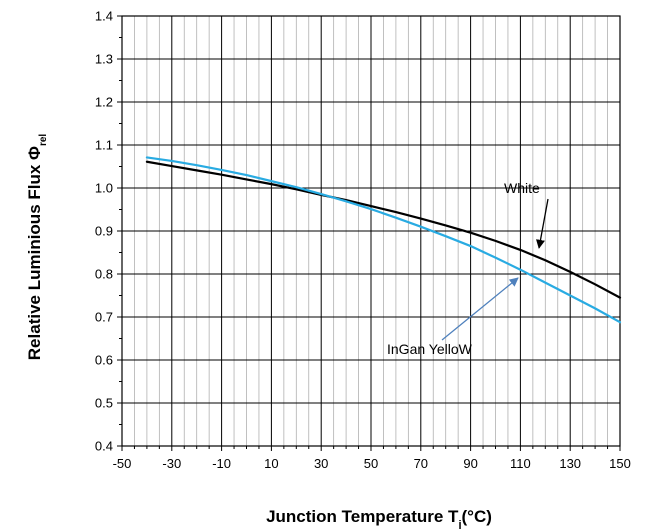 This screenshot has width=647, height=529. What do you see at coordinates (542, 223) in the screenshot?
I see `white-callout-arrow` at bounding box center [542, 223].